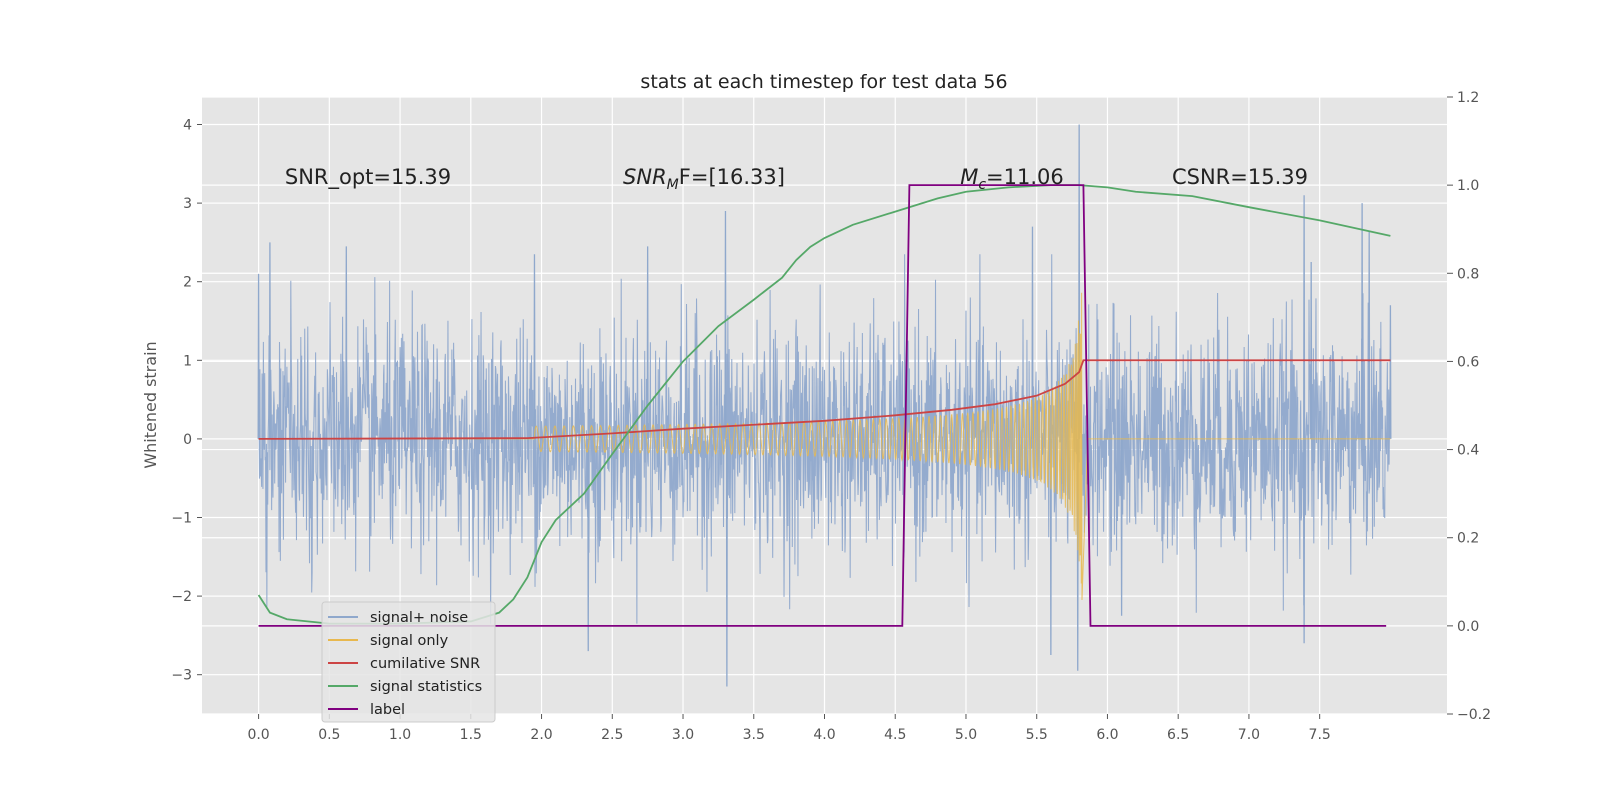  Describe the element at coordinates (400, 735) in the screenshot. I see `x-tick-label: 1.0` at that location.